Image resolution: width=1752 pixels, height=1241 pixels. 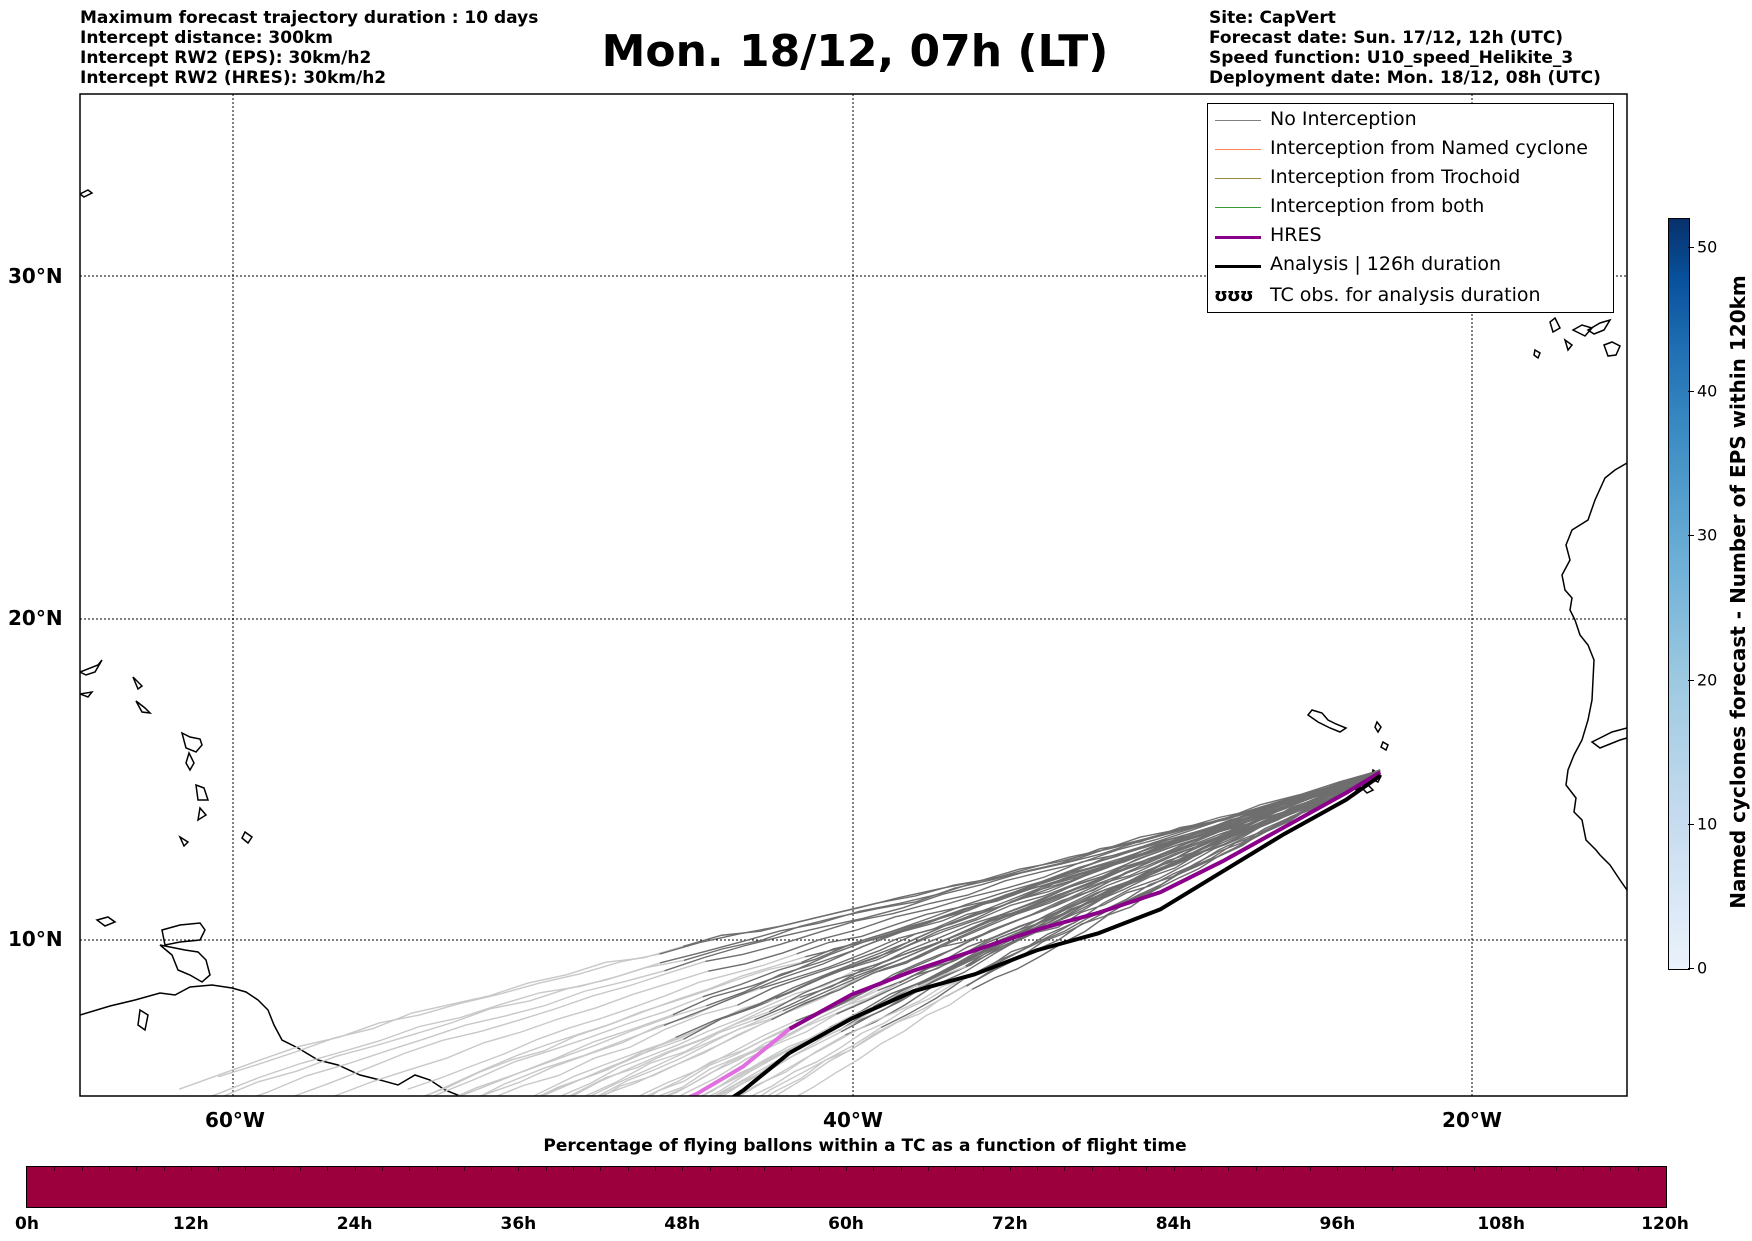 I want to click on info-line: Forecast date: Sun. 17/12, 12h (UTC), so click(x=1386, y=38).